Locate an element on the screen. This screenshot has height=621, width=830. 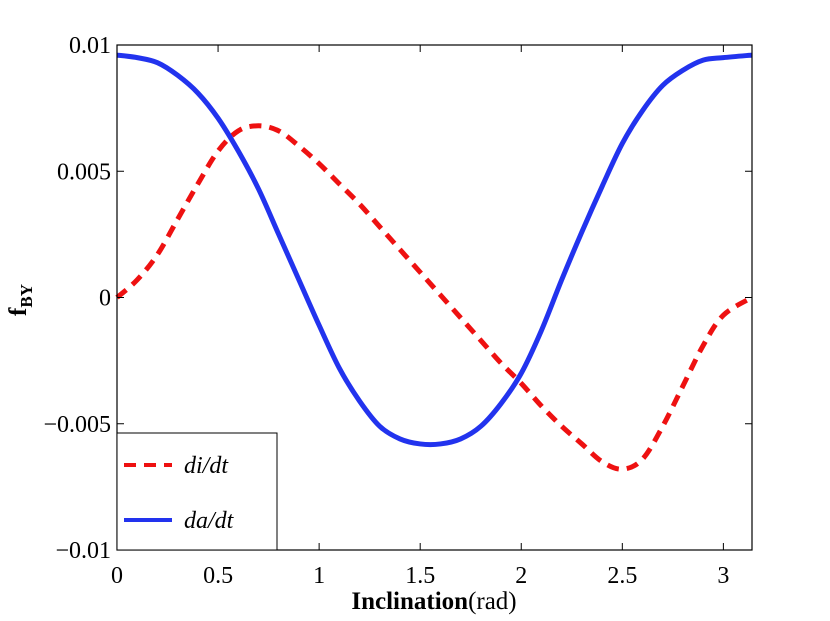
x-tick-label: 2 is located at coordinates (521, 576).